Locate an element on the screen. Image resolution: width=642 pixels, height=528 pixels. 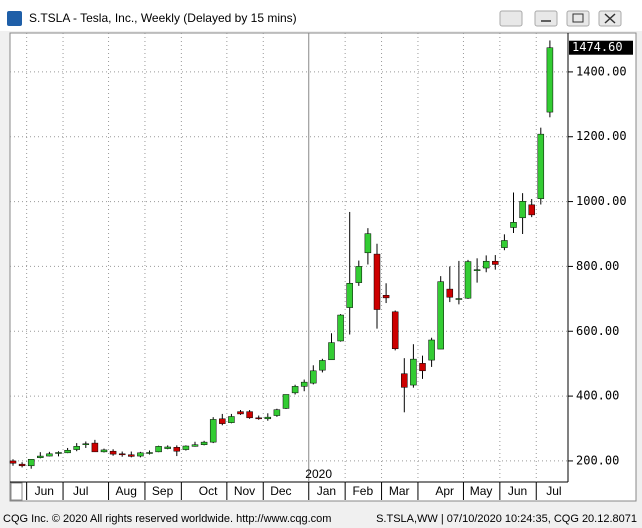
last-price-tag is located at coordinates (601, 47).